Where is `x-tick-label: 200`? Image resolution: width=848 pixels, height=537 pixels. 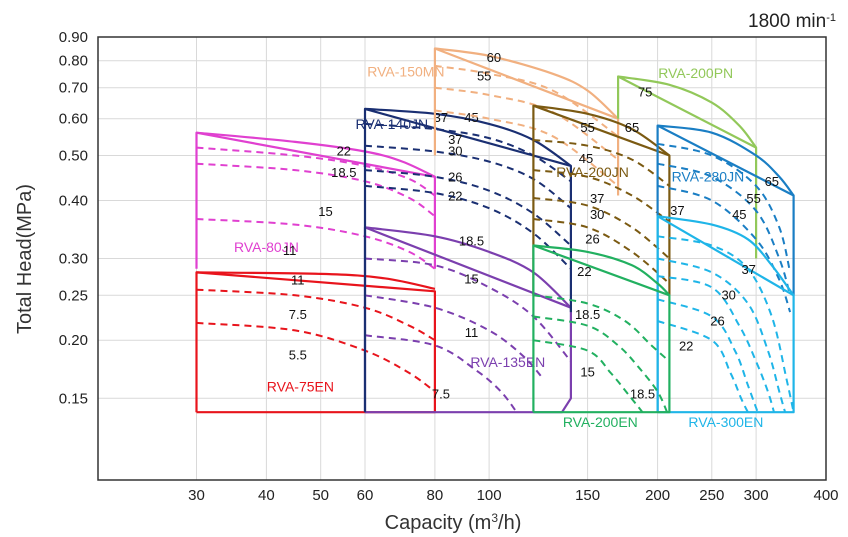
x-tick-label: 200 is located at coordinates (657, 495).